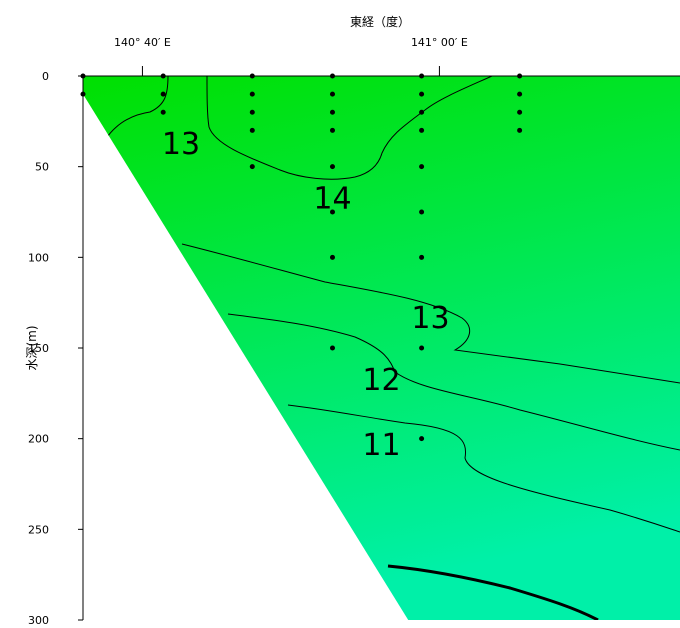  I want to click on x-axis-title: 東経（度）, so click(380, 21).